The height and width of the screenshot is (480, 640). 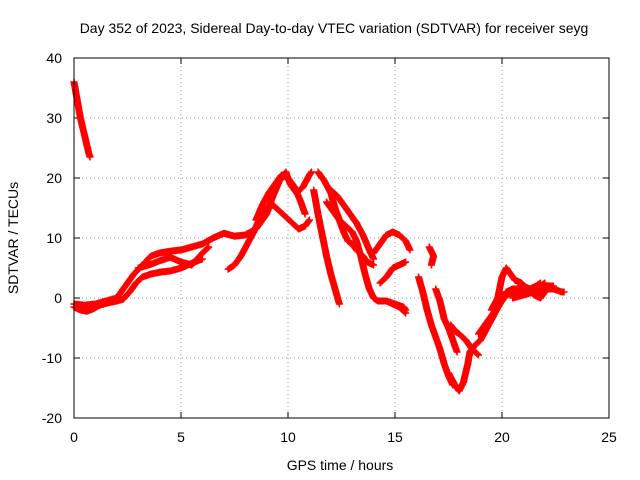 I want to click on y-tick-label: 0, so click(x=58, y=298).